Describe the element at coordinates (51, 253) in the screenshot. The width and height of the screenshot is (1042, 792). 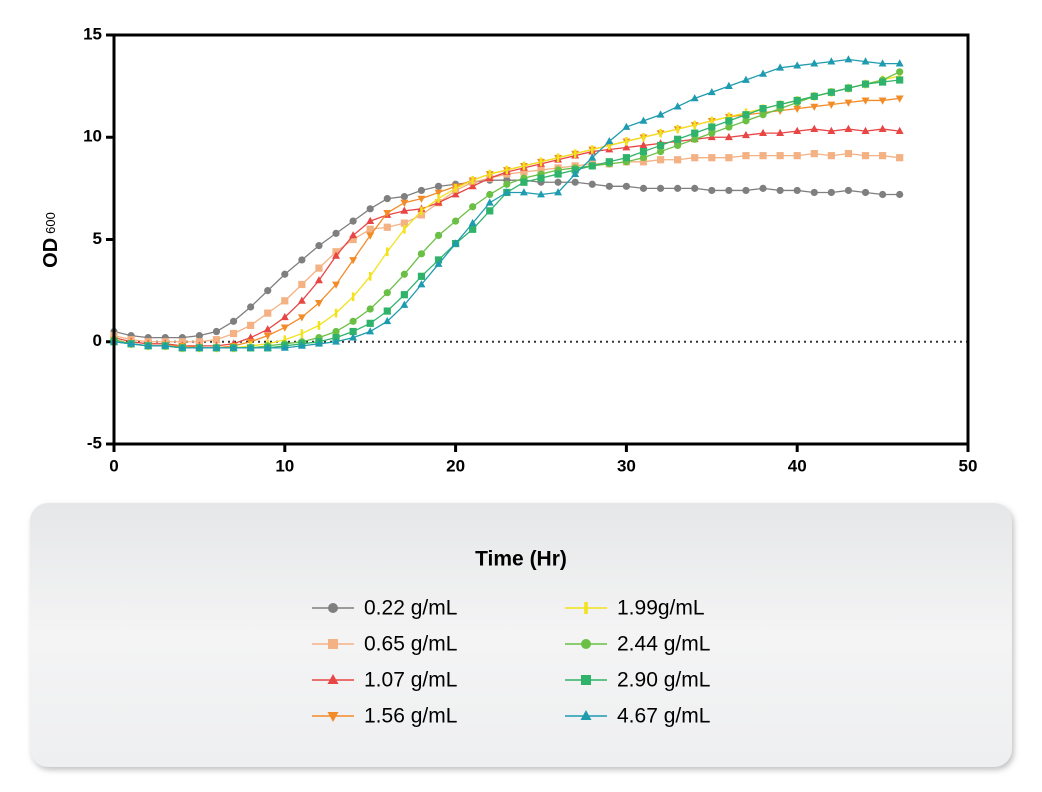
I see `y-label-main: OD` at that location.